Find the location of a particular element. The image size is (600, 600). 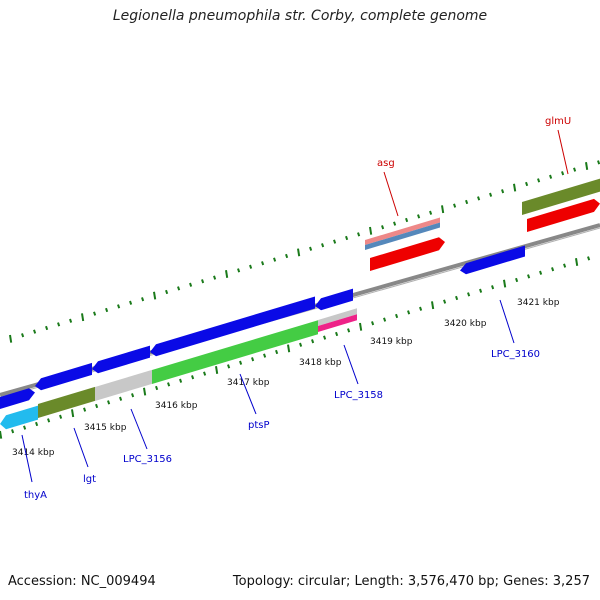

position-label: 3416 kbp is located at coordinates (176, 406).